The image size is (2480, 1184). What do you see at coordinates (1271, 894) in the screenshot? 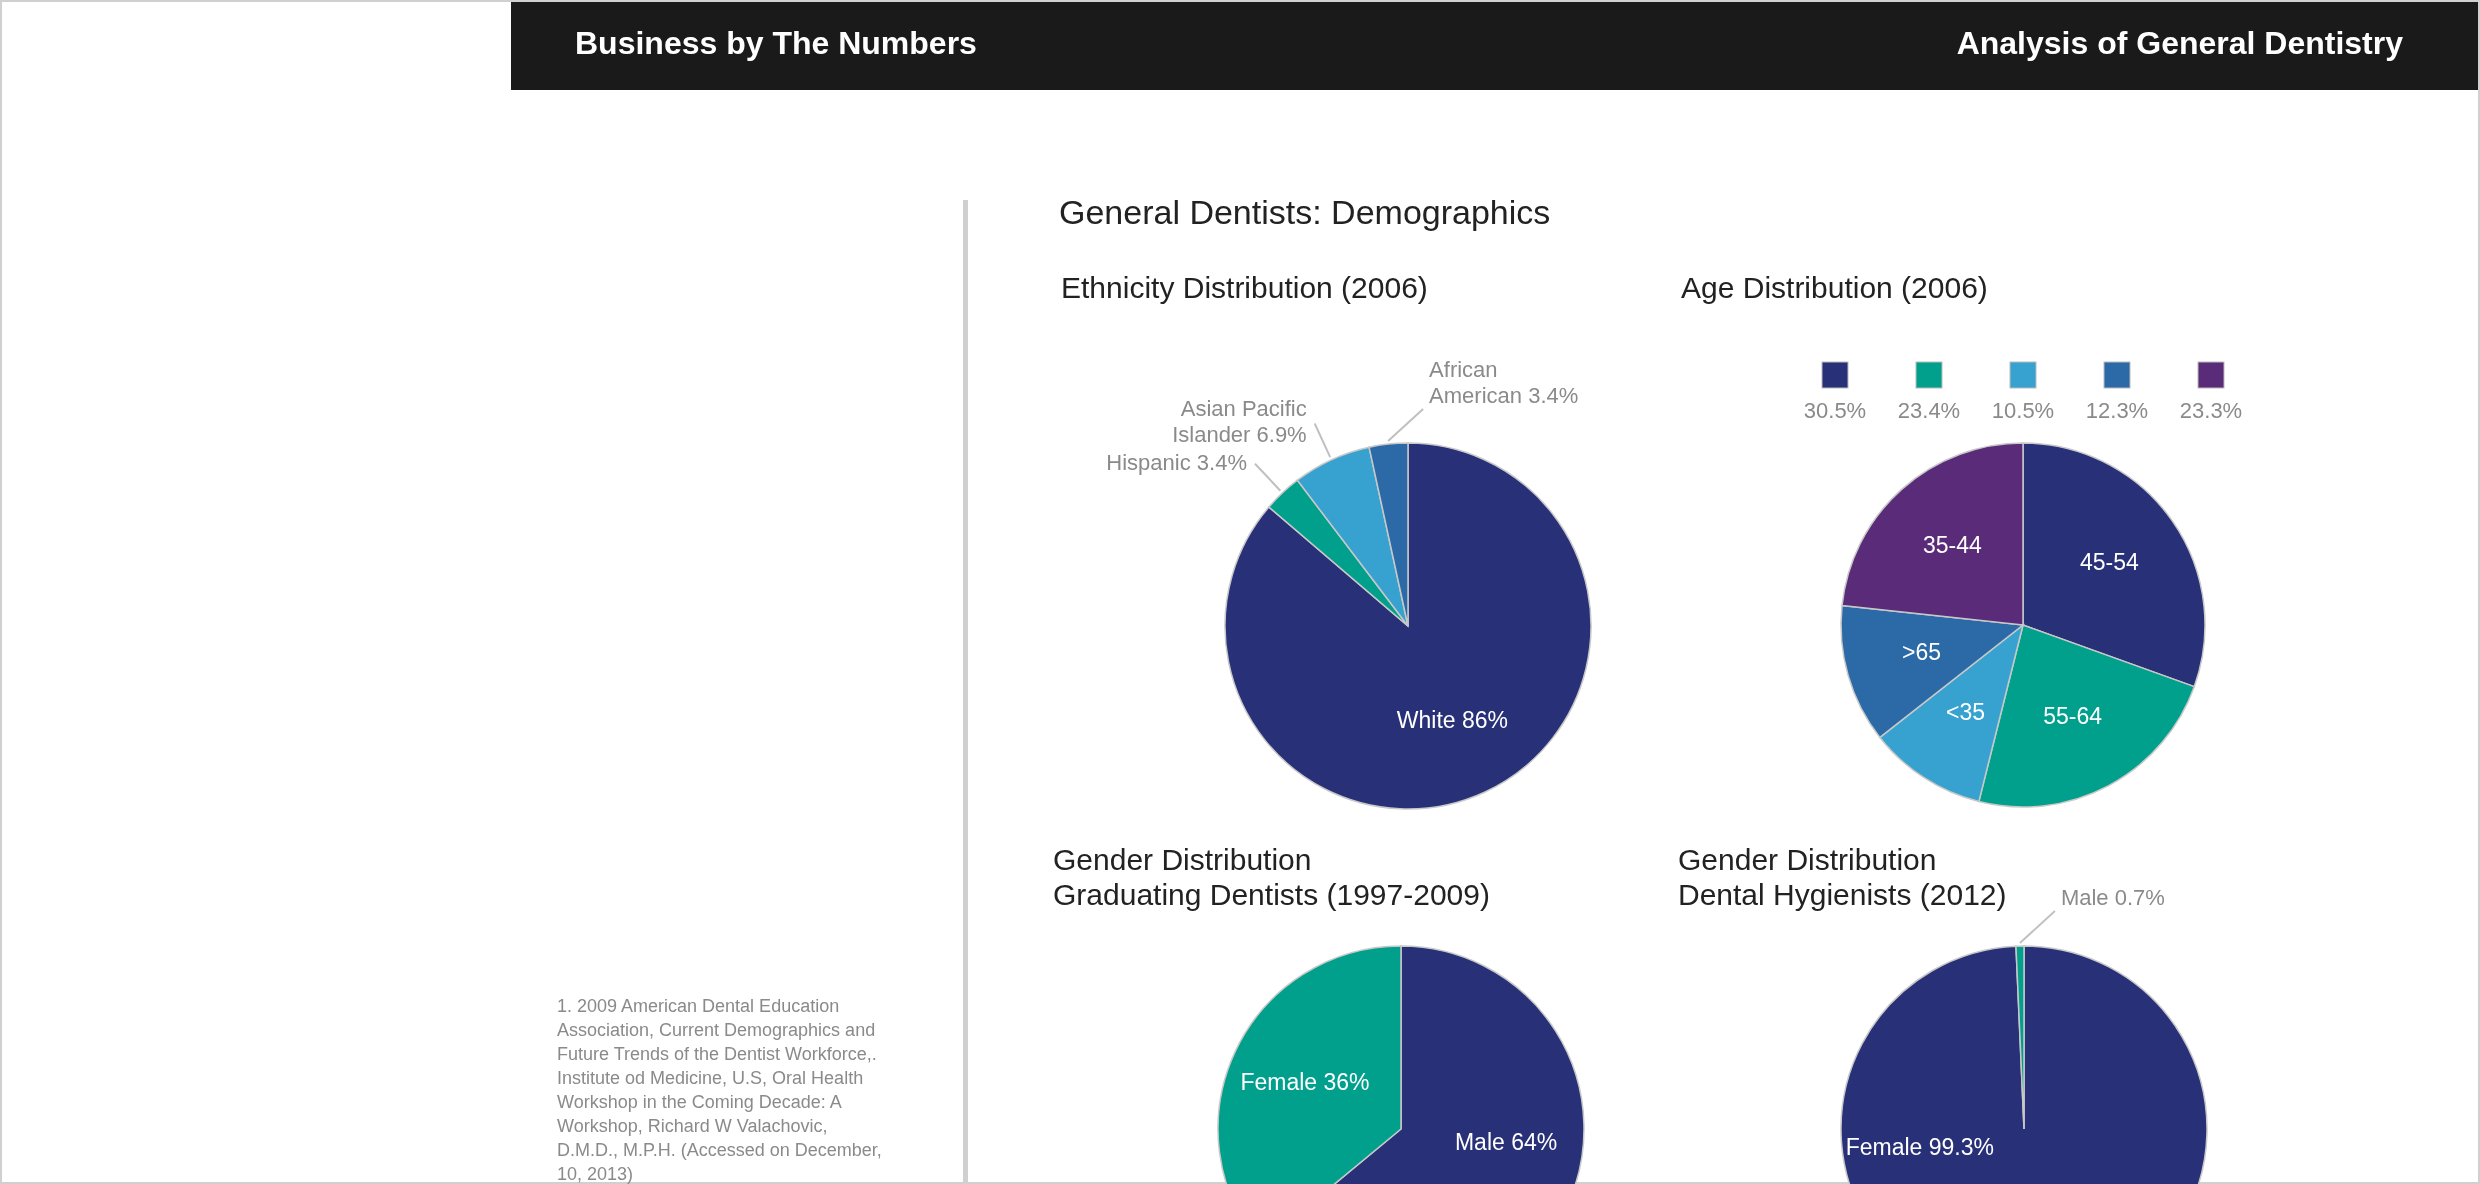
I see `chart-subtitle: Graduating Dentists (1997-2009)` at bounding box center [1271, 894].